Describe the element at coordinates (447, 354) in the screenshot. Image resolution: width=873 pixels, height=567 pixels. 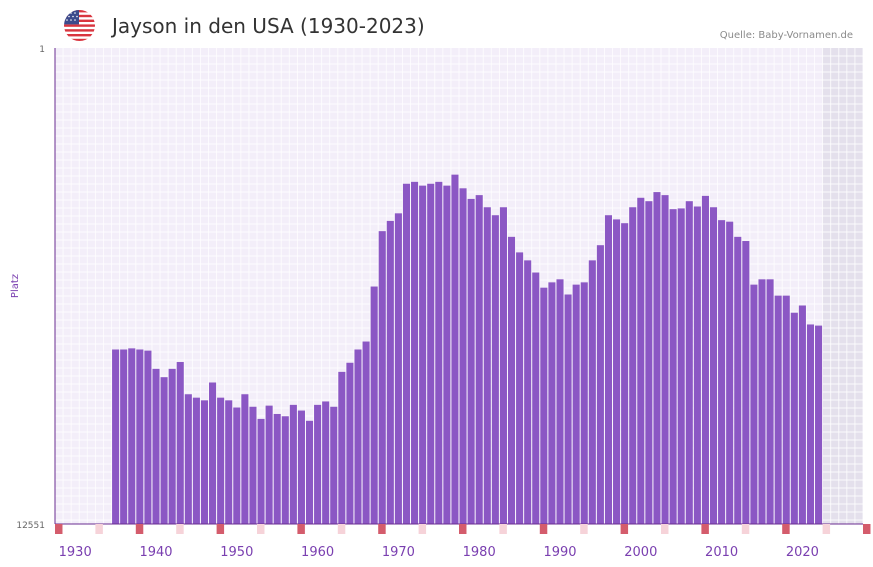
I see `bar-1976` at that location.